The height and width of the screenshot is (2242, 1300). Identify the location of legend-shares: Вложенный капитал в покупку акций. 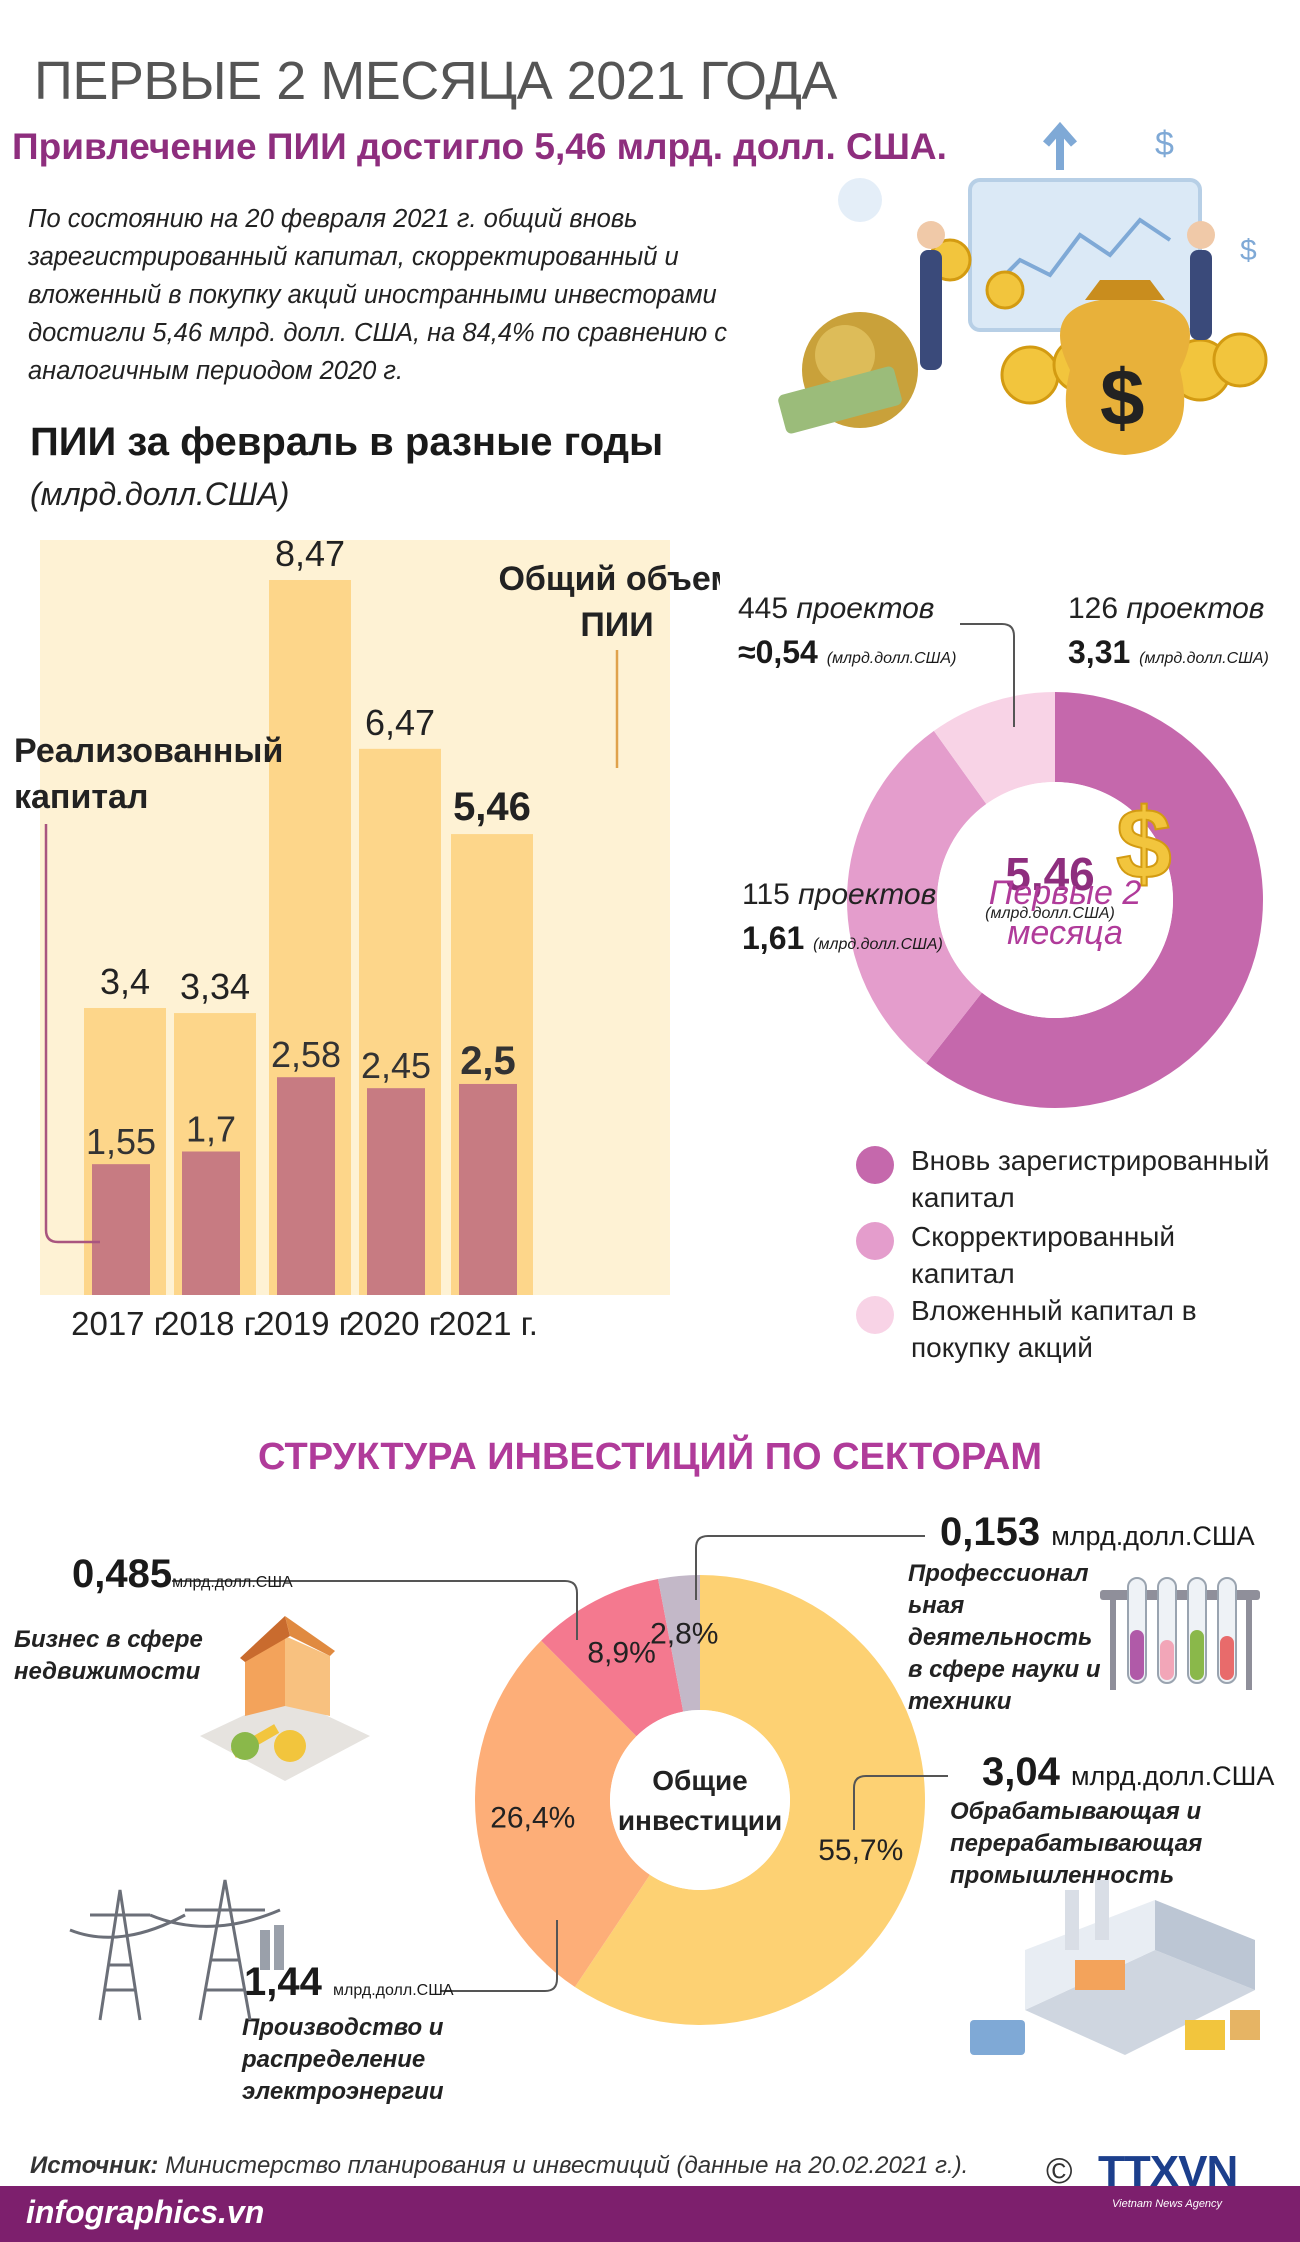
(1076, 1329).